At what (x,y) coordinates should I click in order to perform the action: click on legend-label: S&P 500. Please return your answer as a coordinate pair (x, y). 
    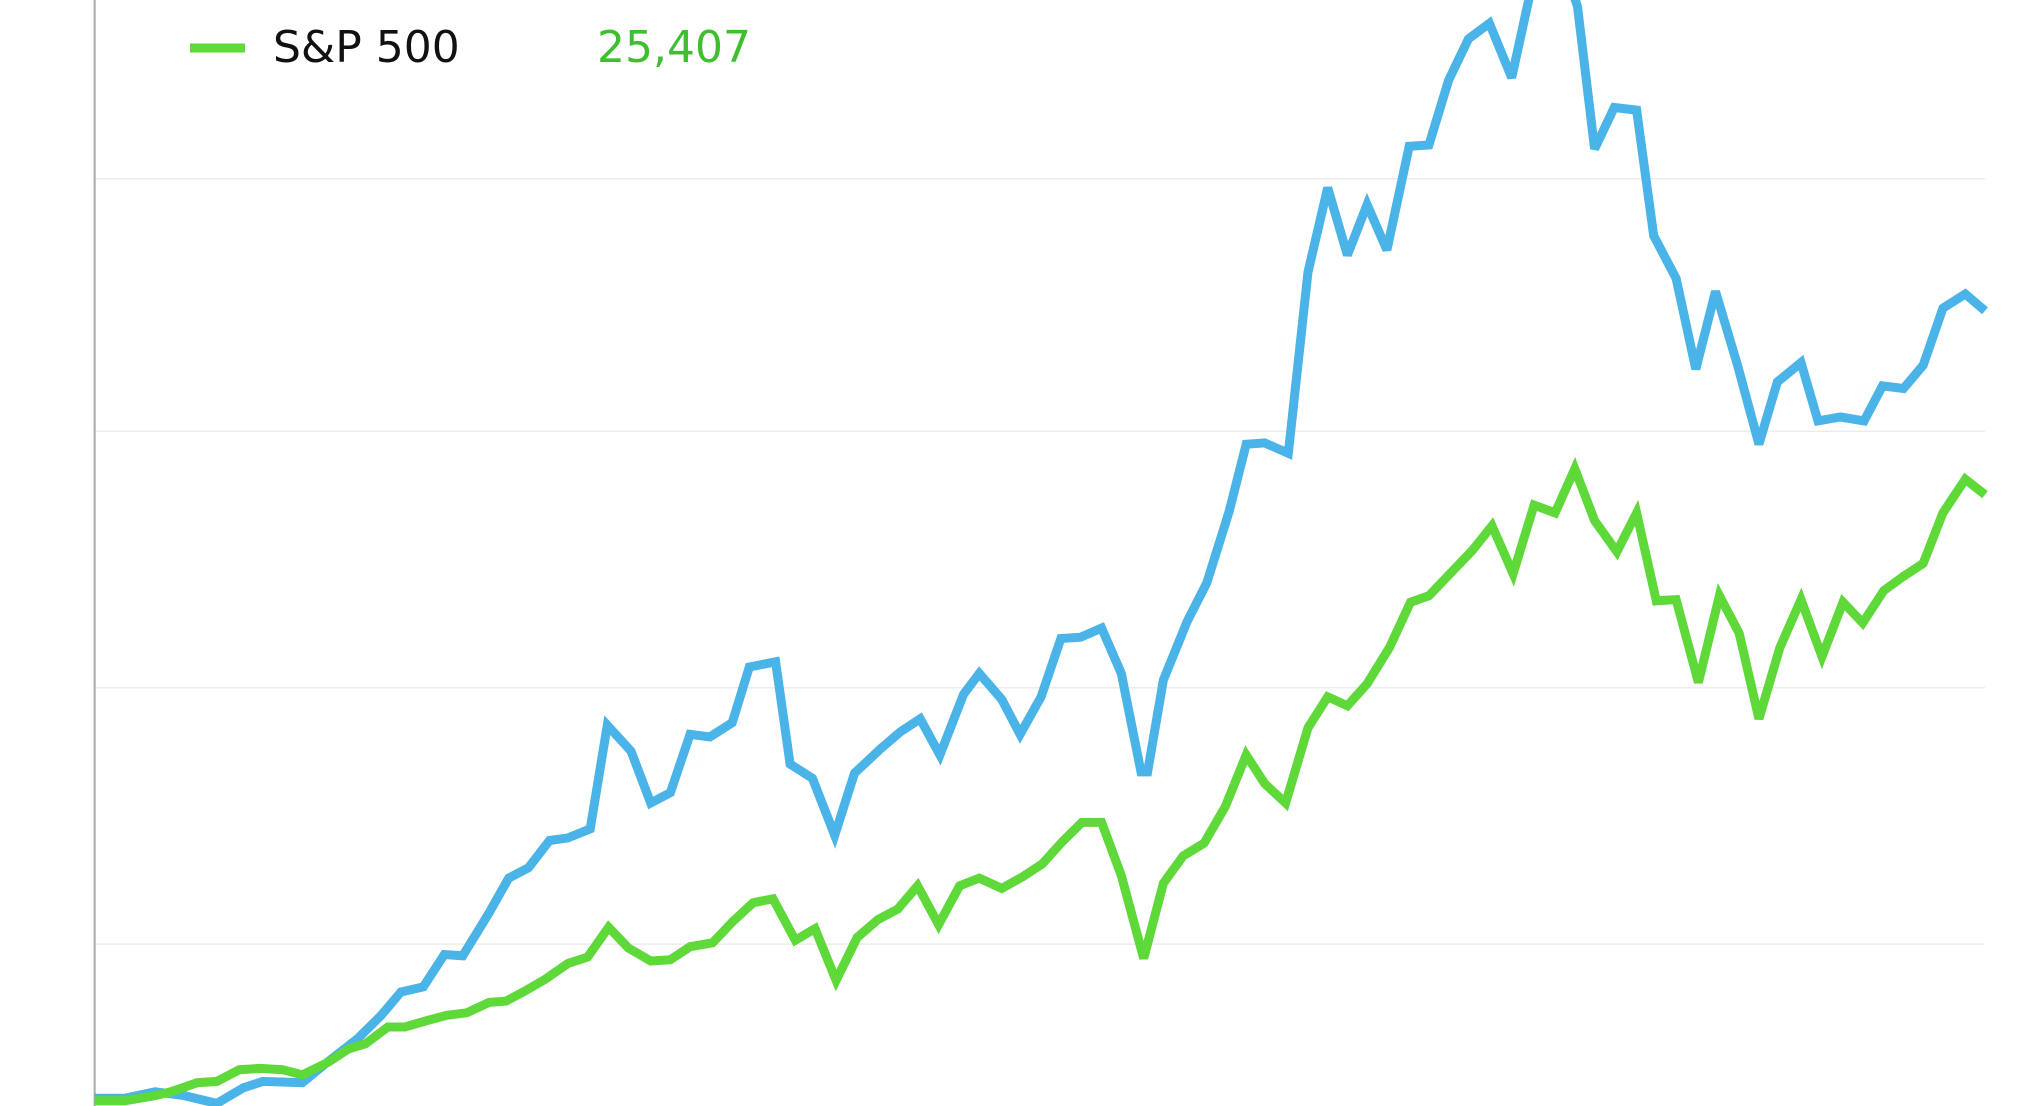
    Looking at the image, I should click on (366, 47).